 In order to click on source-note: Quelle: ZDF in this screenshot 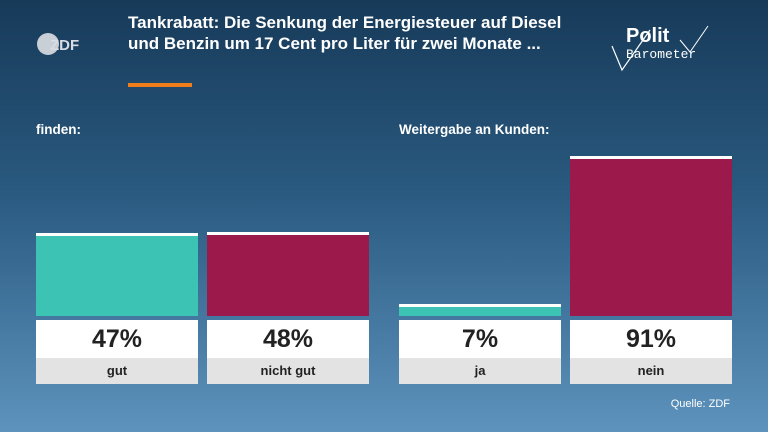, I will do `click(700, 404)`.